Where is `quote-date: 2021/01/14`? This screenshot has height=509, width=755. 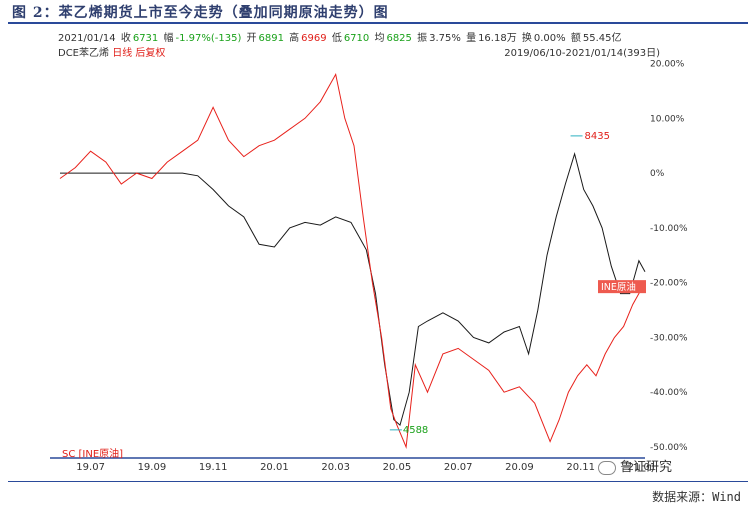 quote-date: 2021/01/14 is located at coordinates (87, 38).